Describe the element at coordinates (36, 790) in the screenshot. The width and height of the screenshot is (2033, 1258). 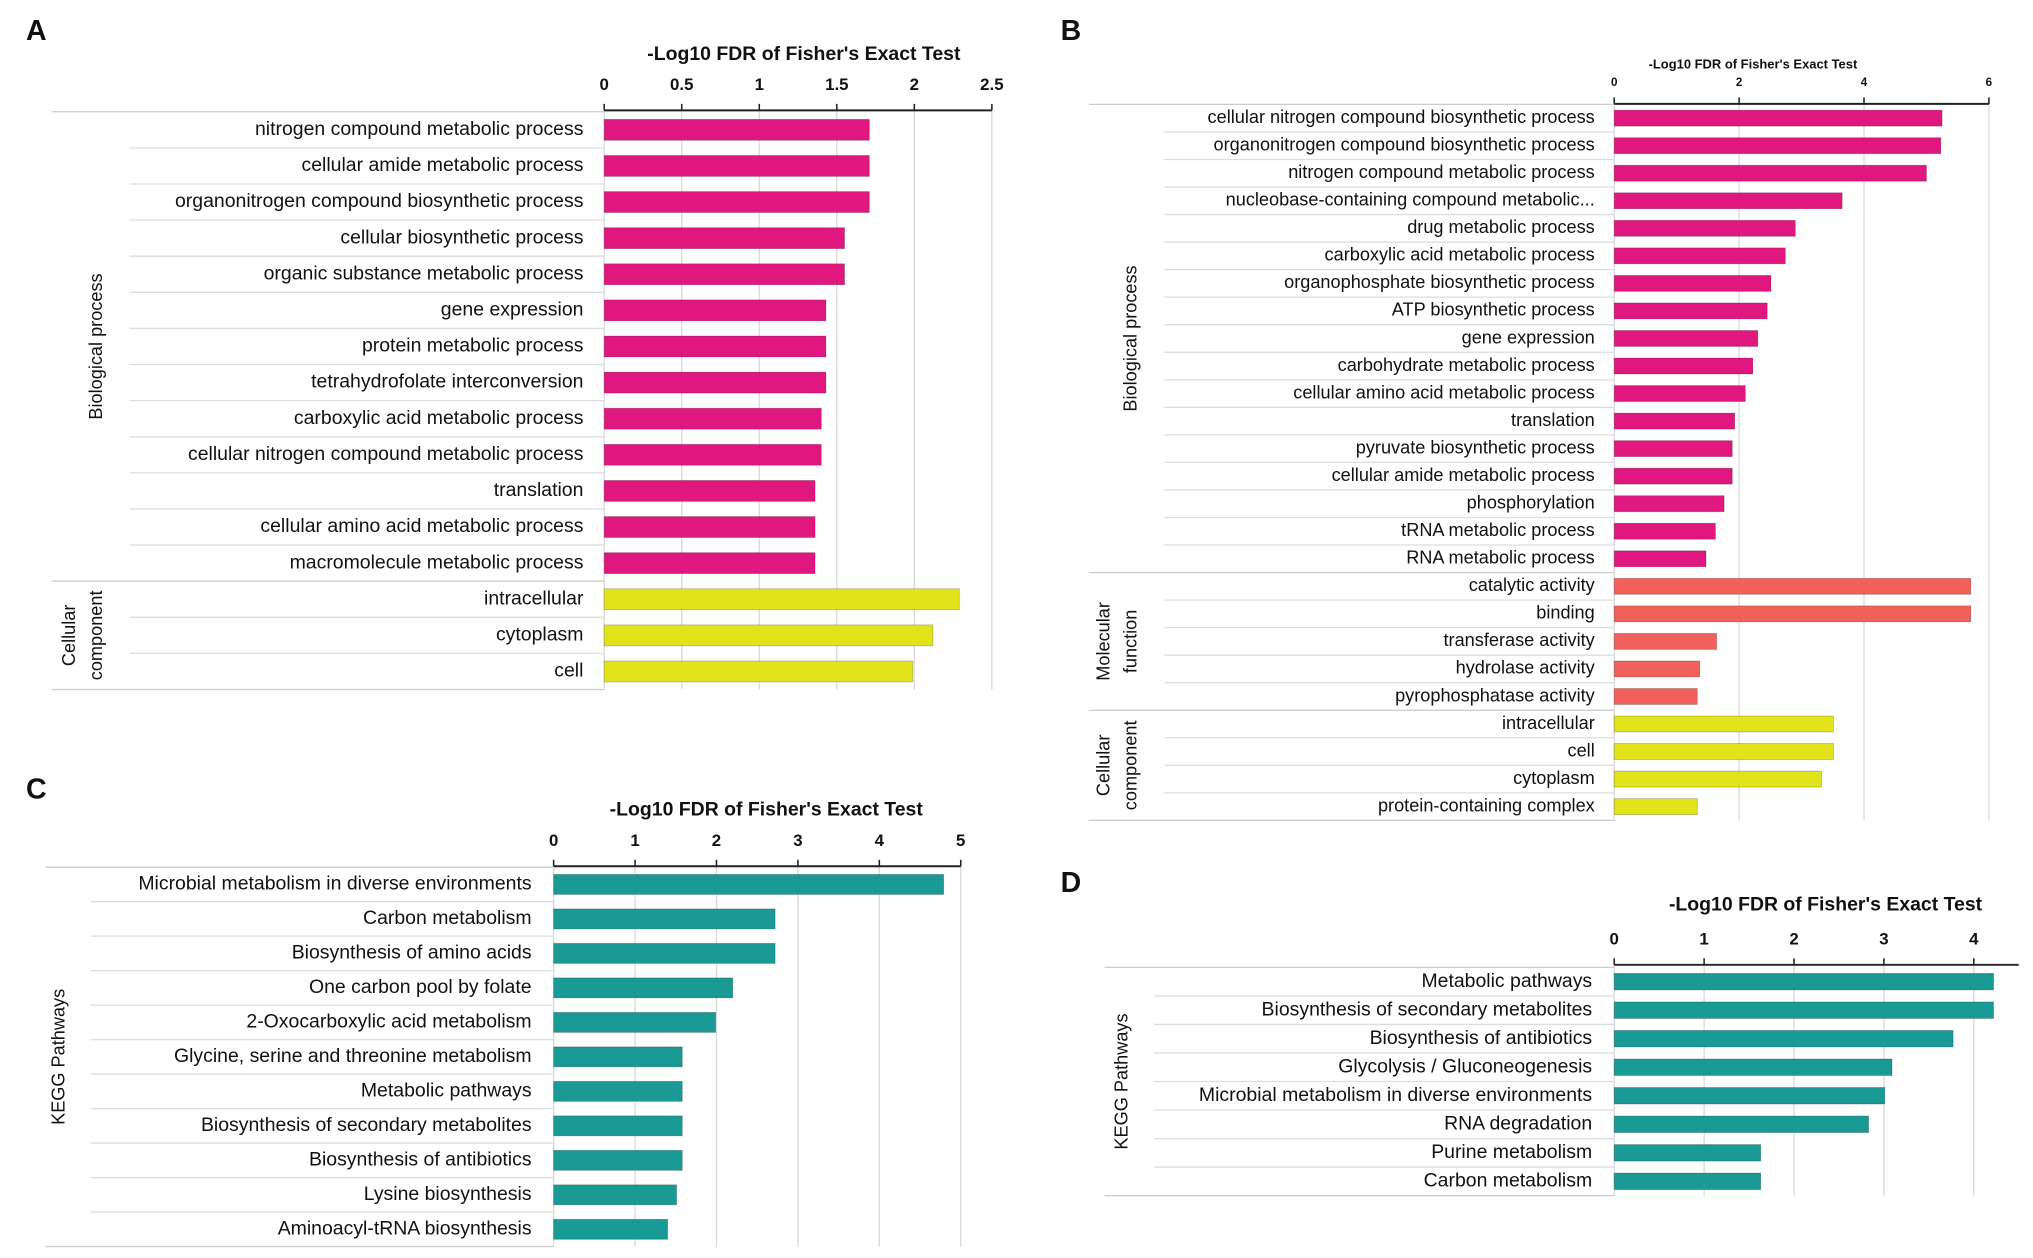
I see `panel-letter: C` at that location.